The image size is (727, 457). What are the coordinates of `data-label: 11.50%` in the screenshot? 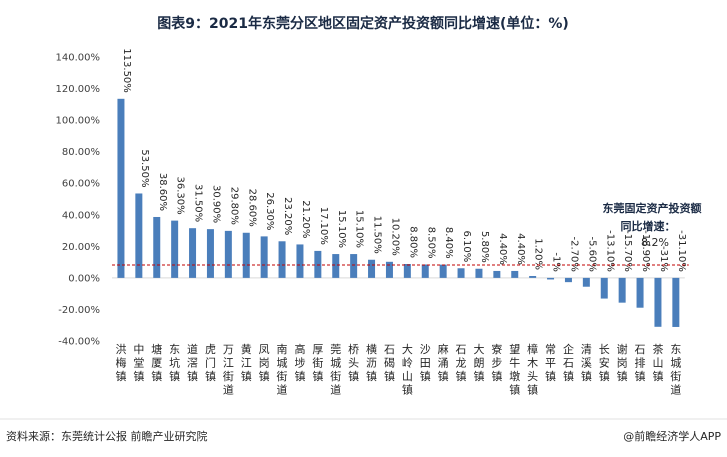 It's located at (377, 235).